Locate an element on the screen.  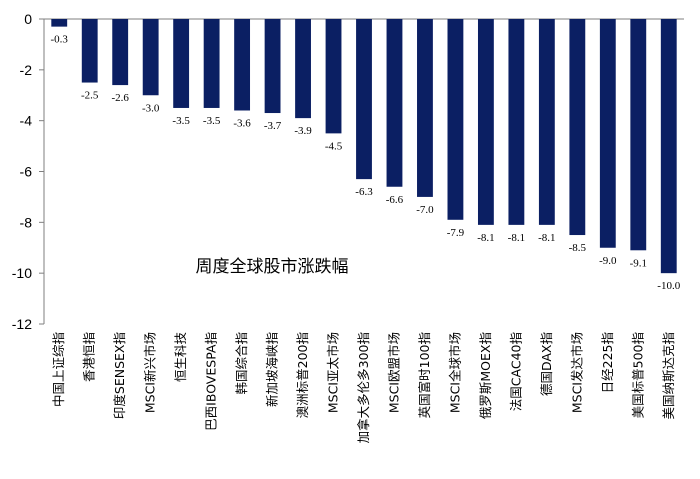
data-label: -3.9 is located at coordinates (303, 131).